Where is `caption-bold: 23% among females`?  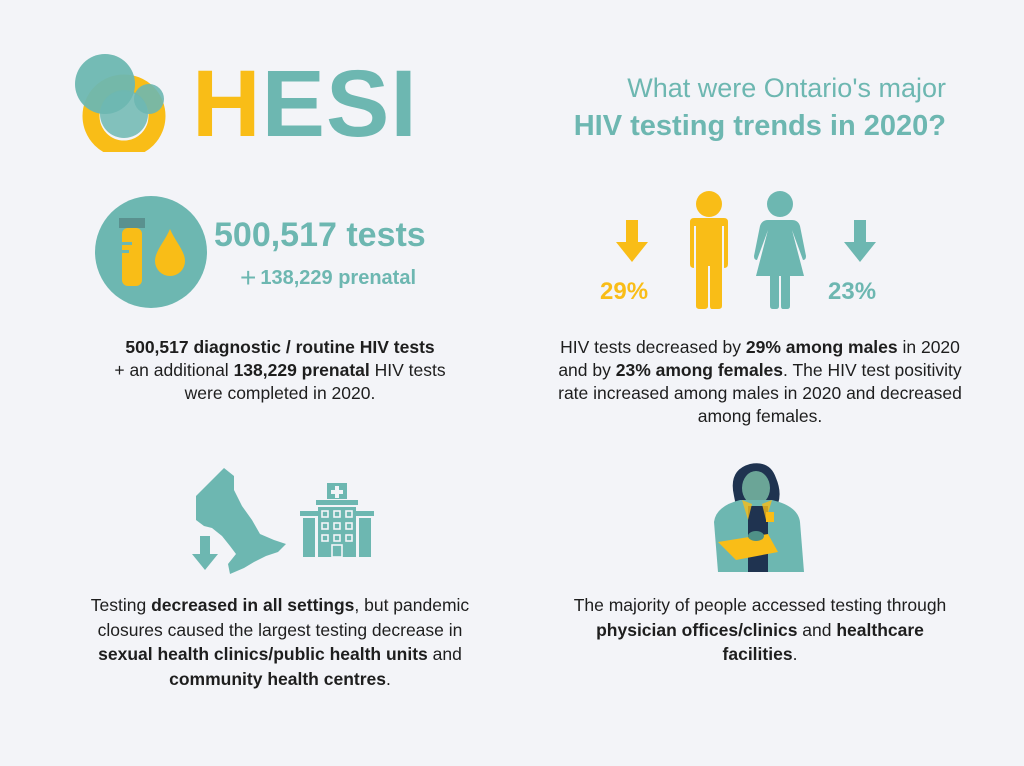
caption-bold: 23% among females is located at coordinates (699, 370).